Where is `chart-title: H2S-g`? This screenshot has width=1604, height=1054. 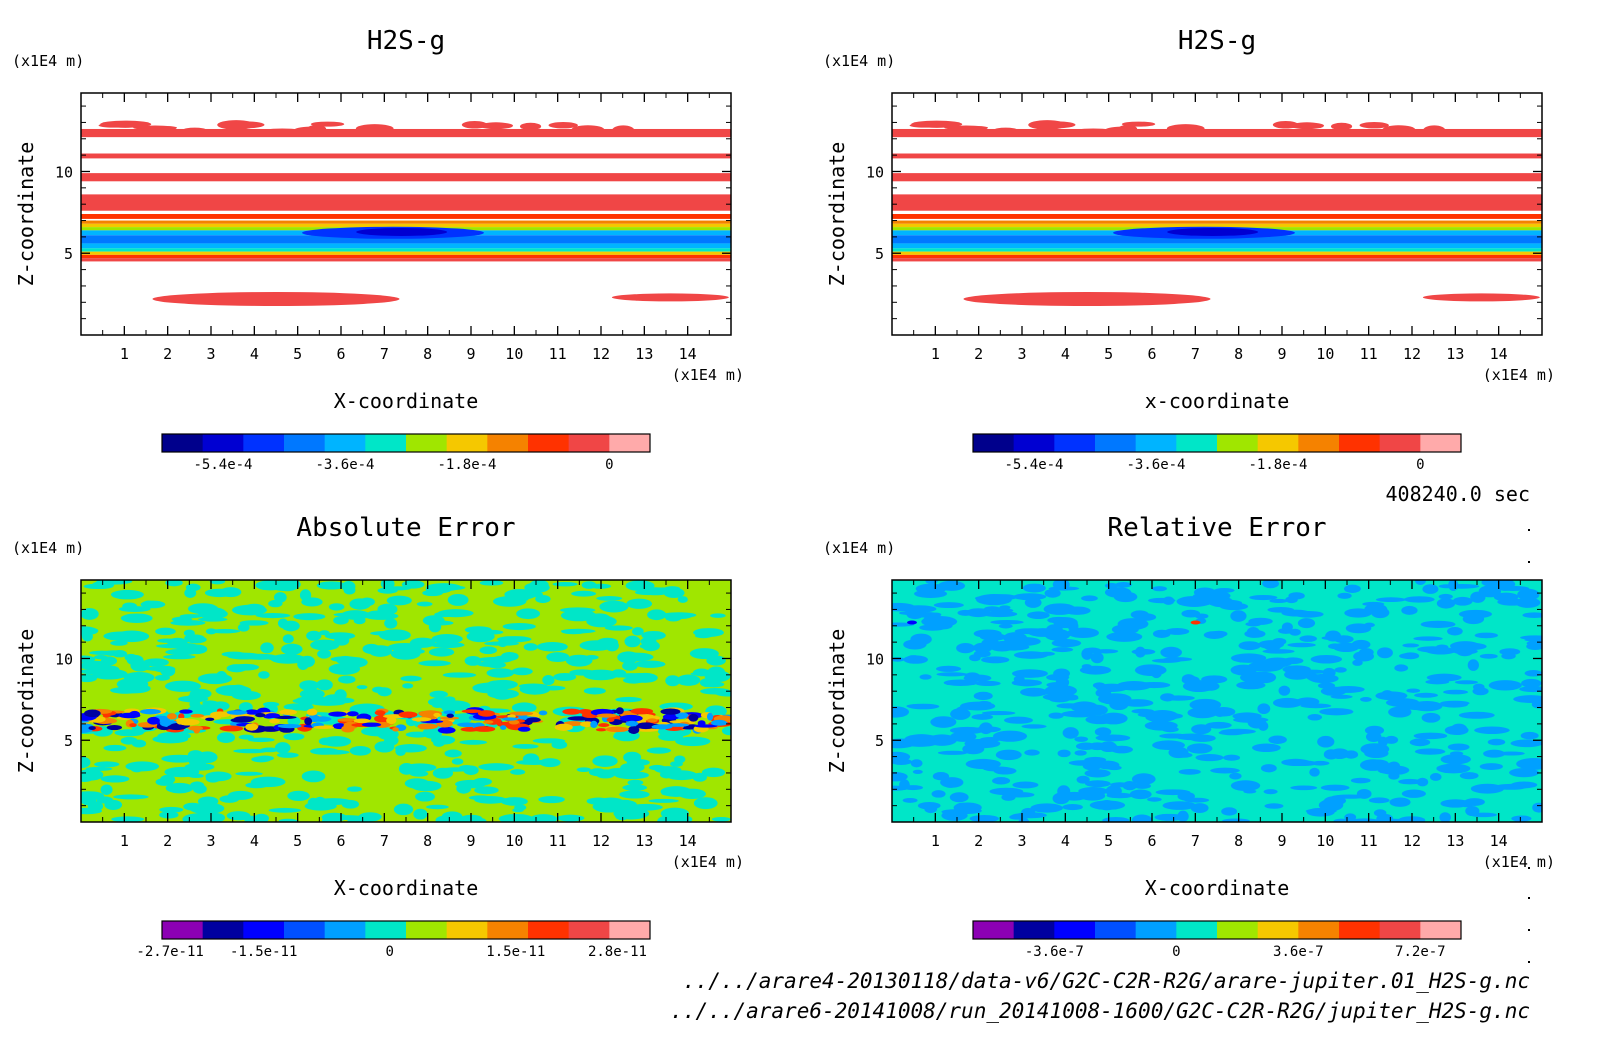
chart-title: H2S-g is located at coordinates (1217, 41).